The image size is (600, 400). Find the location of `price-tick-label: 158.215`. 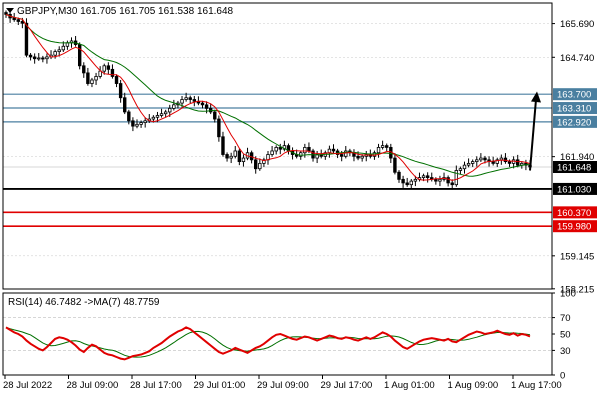

price-tick-label: 158.215 is located at coordinates (577, 289).